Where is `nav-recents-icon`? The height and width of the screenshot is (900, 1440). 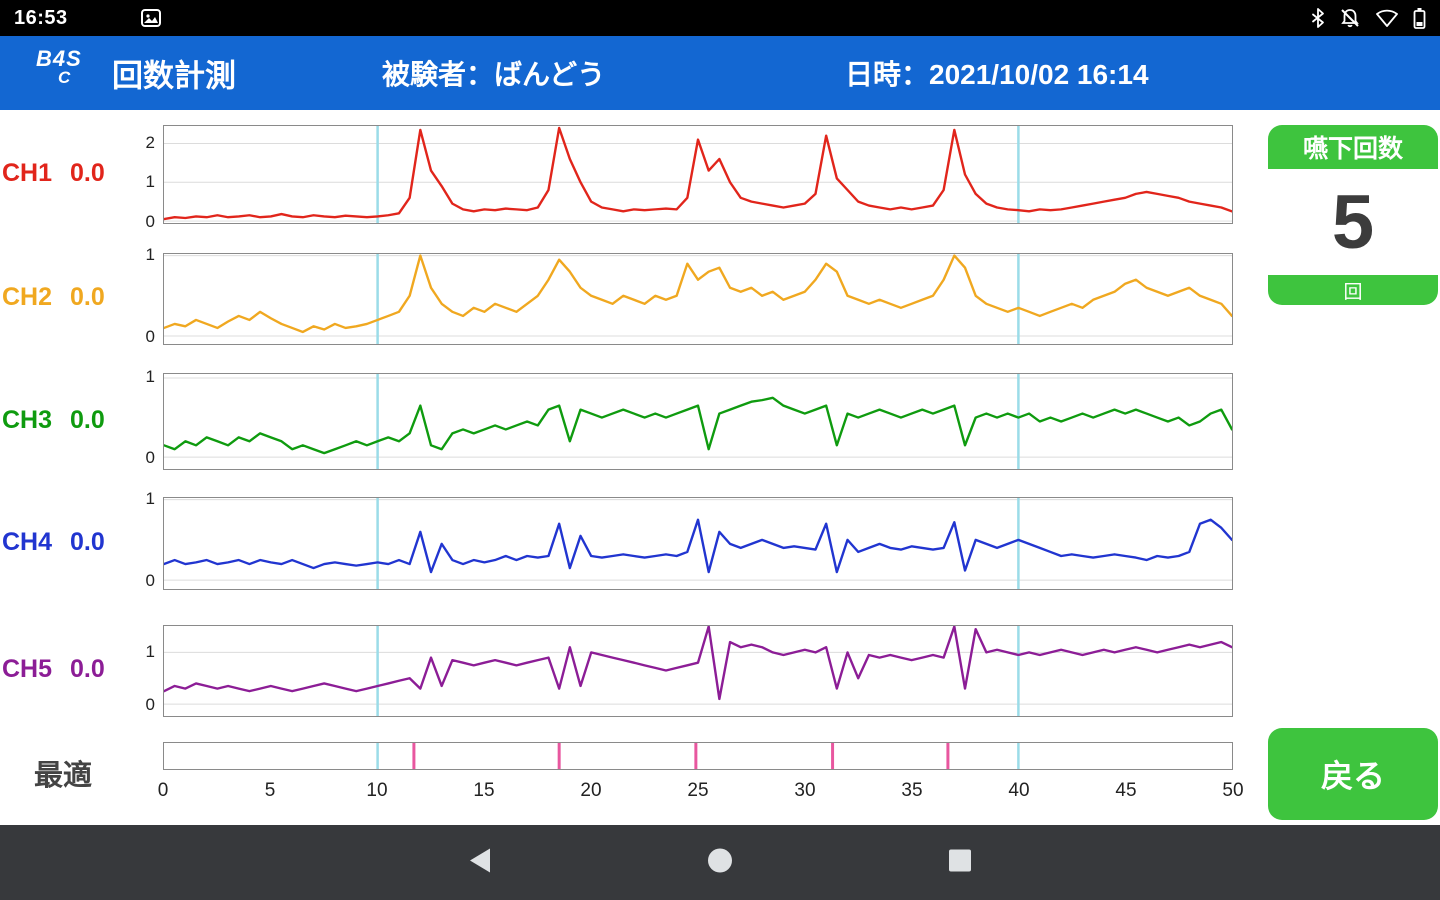 nav-recents-icon is located at coordinates (960, 862).